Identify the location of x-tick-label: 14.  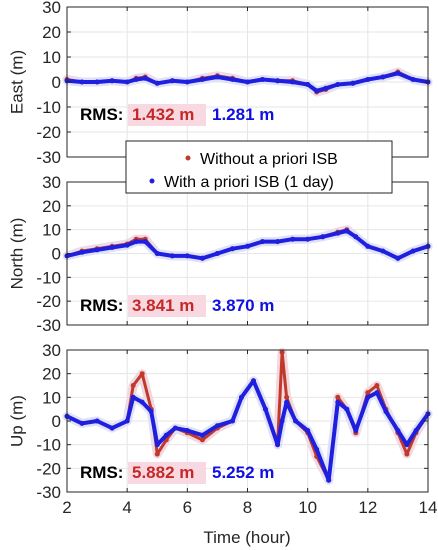
(428, 507).